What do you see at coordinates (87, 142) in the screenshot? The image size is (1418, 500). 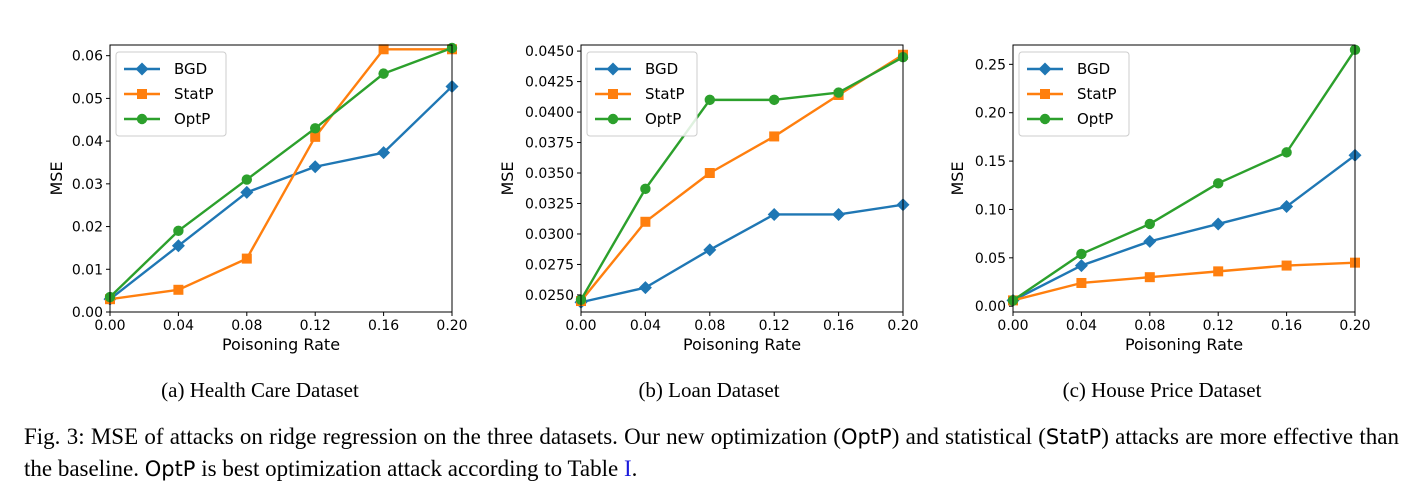 I see `y-tick-label: 0.04` at bounding box center [87, 142].